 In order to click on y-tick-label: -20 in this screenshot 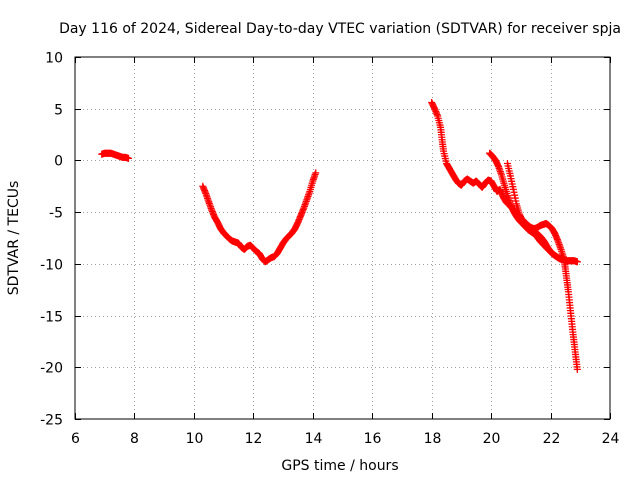, I will do `click(51, 369)`.